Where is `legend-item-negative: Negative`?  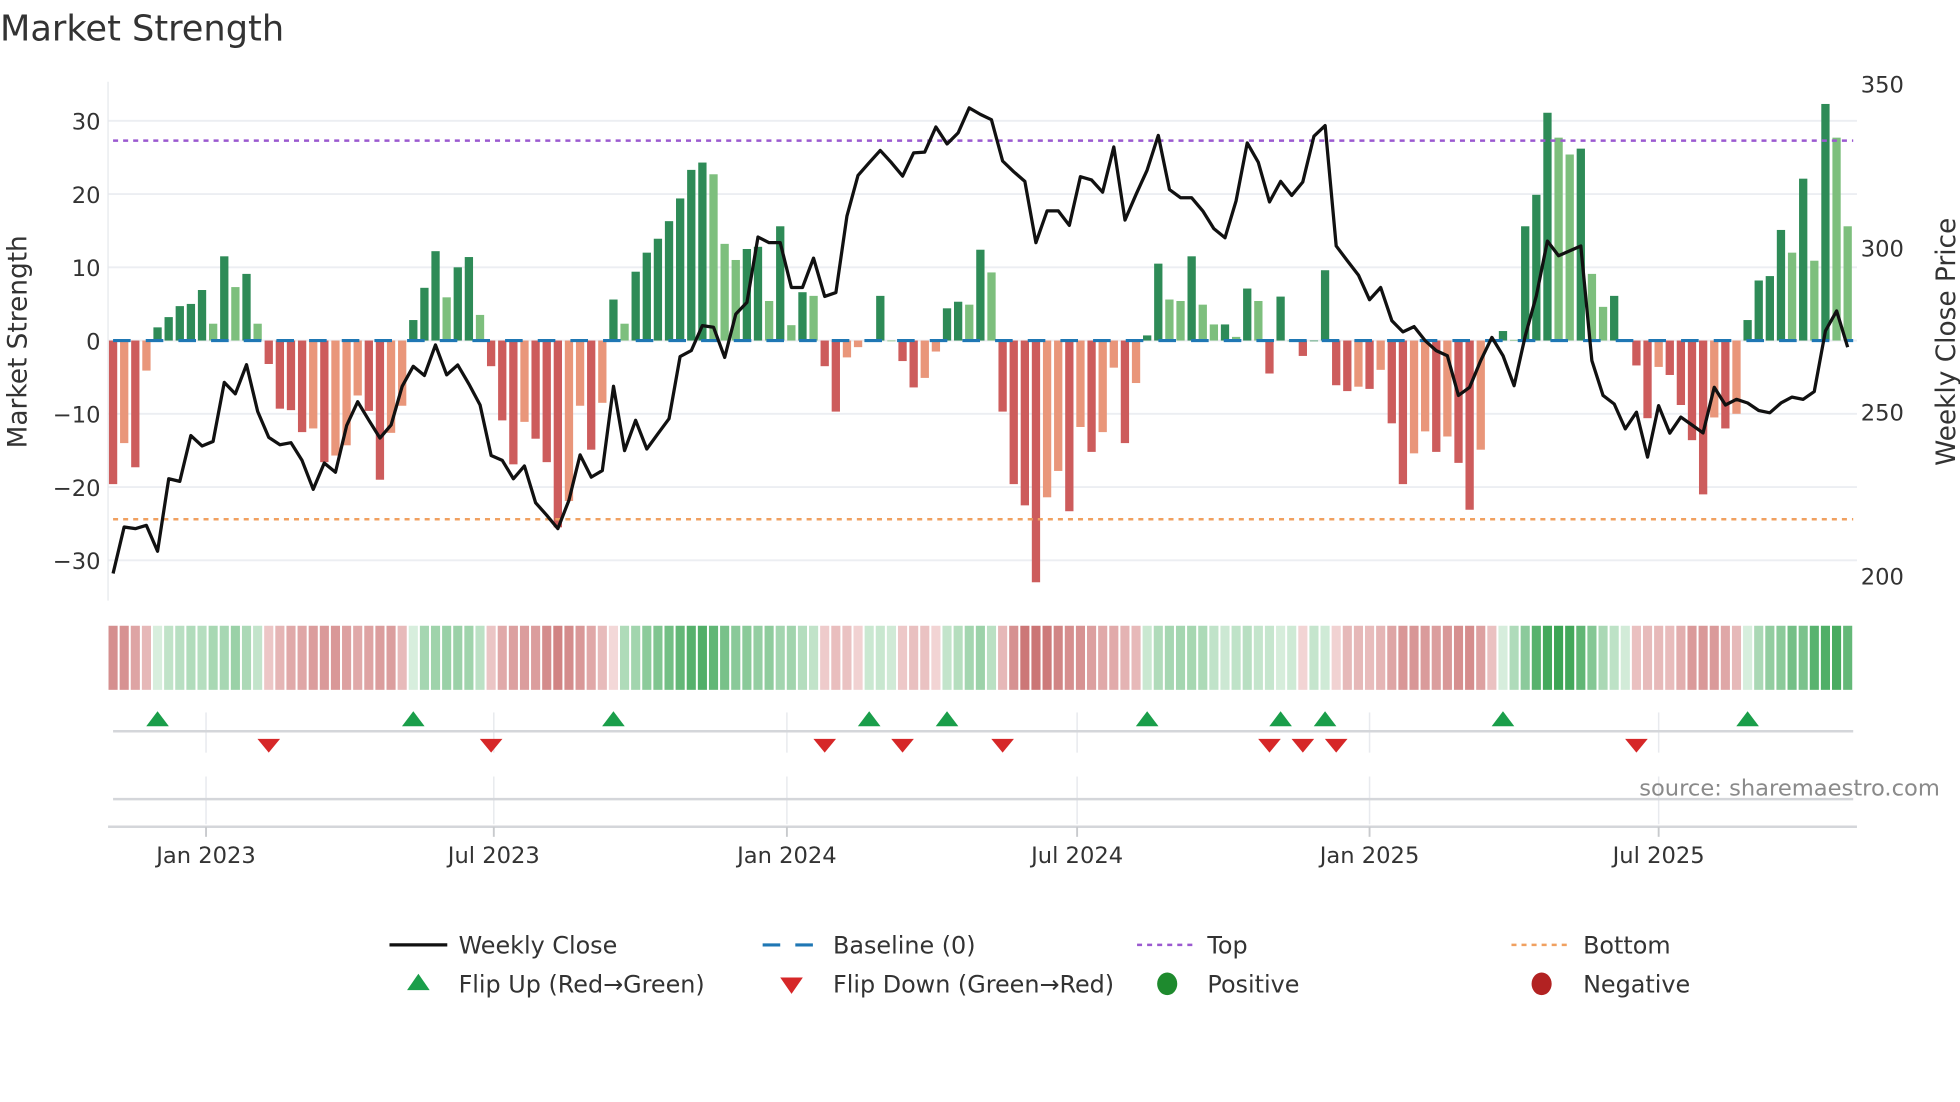
legend-item-negative: Negative is located at coordinates (1611, 985).